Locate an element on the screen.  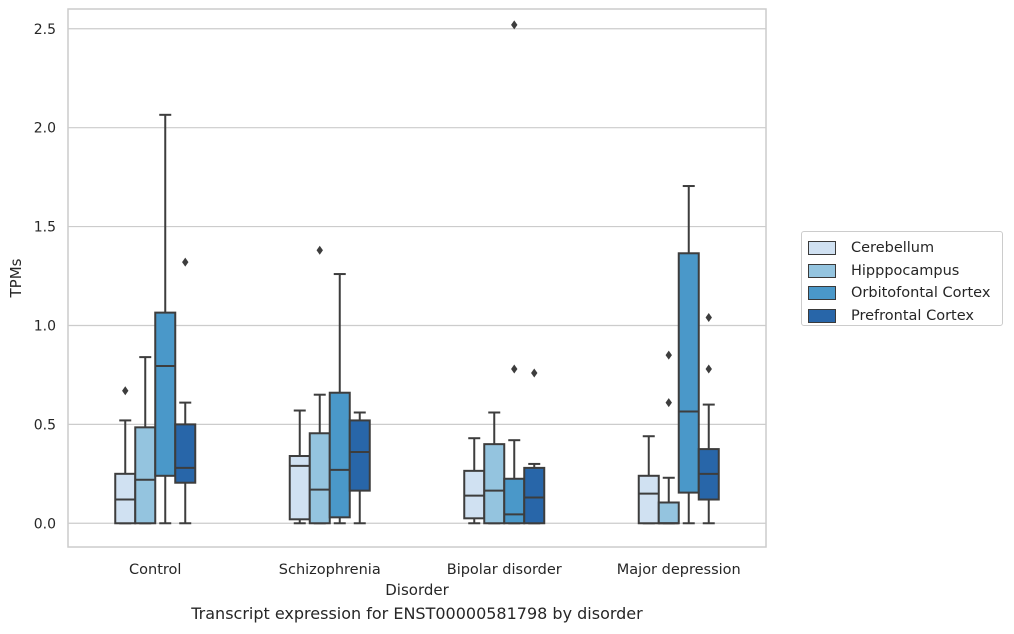
legend-label: Orbitofontal Cortex is located at coordinates (921, 293).